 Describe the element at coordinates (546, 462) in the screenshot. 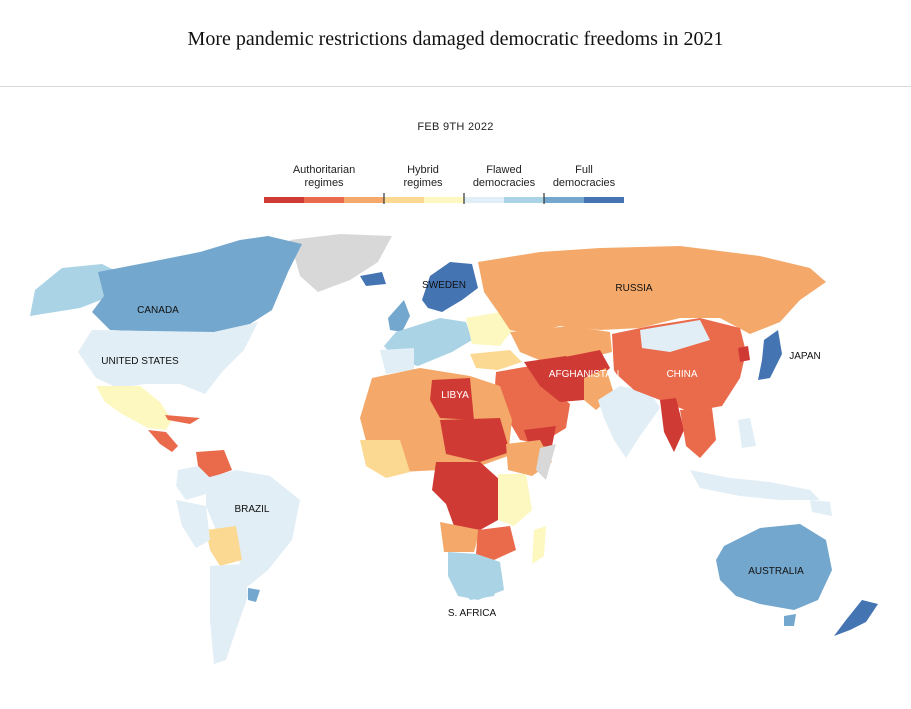

I see `region-somalia` at that location.